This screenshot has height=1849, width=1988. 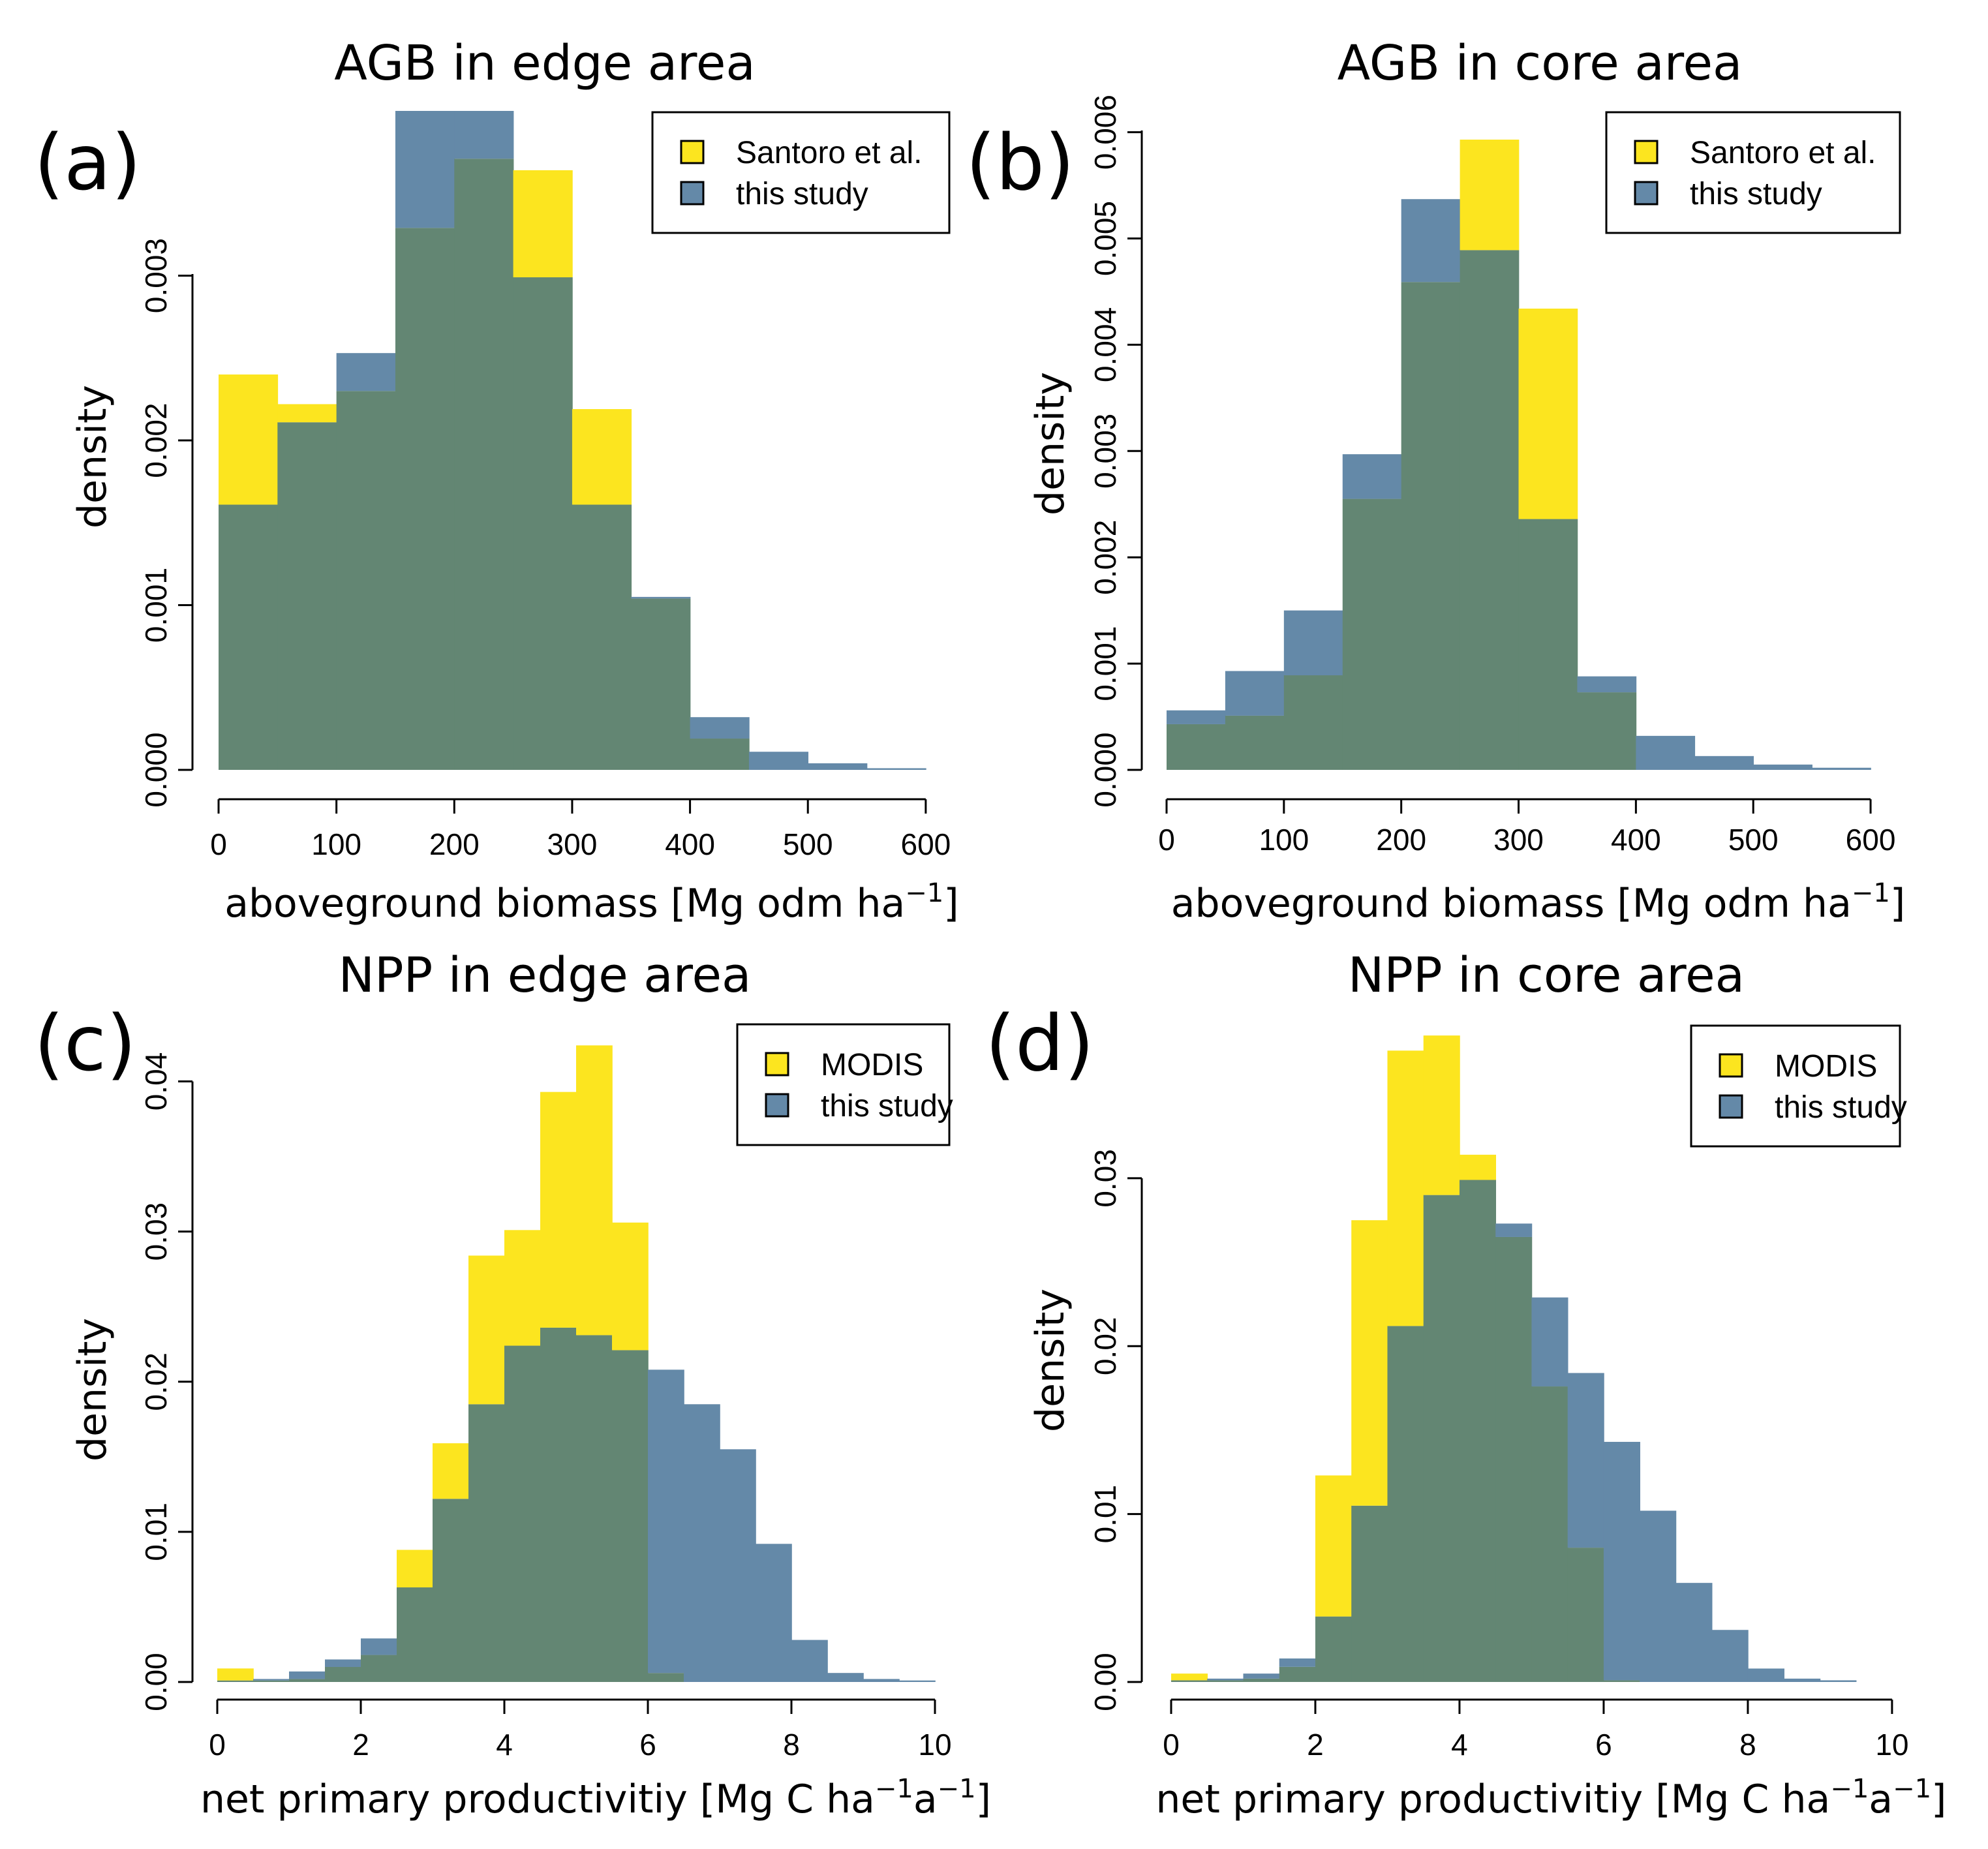 What do you see at coordinates (572, 844) in the screenshot?
I see `x-tick-label: 300` at bounding box center [572, 844].